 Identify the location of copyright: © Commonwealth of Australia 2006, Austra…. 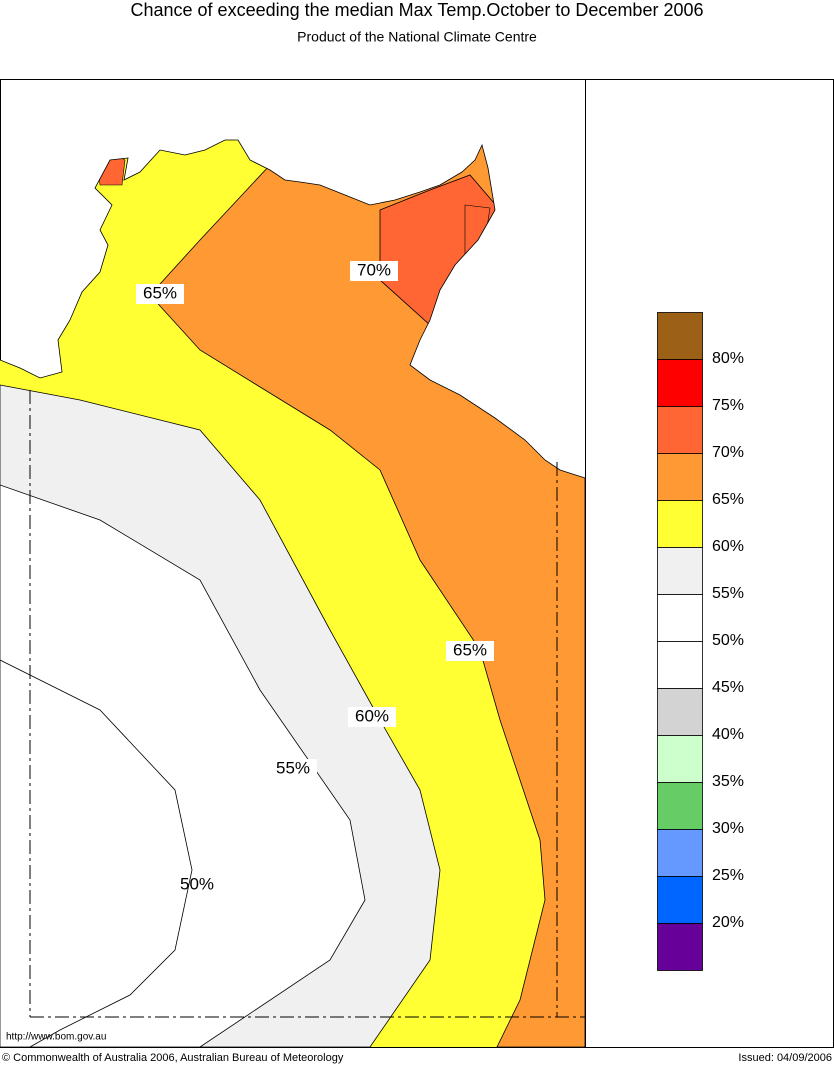
(173, 1058).